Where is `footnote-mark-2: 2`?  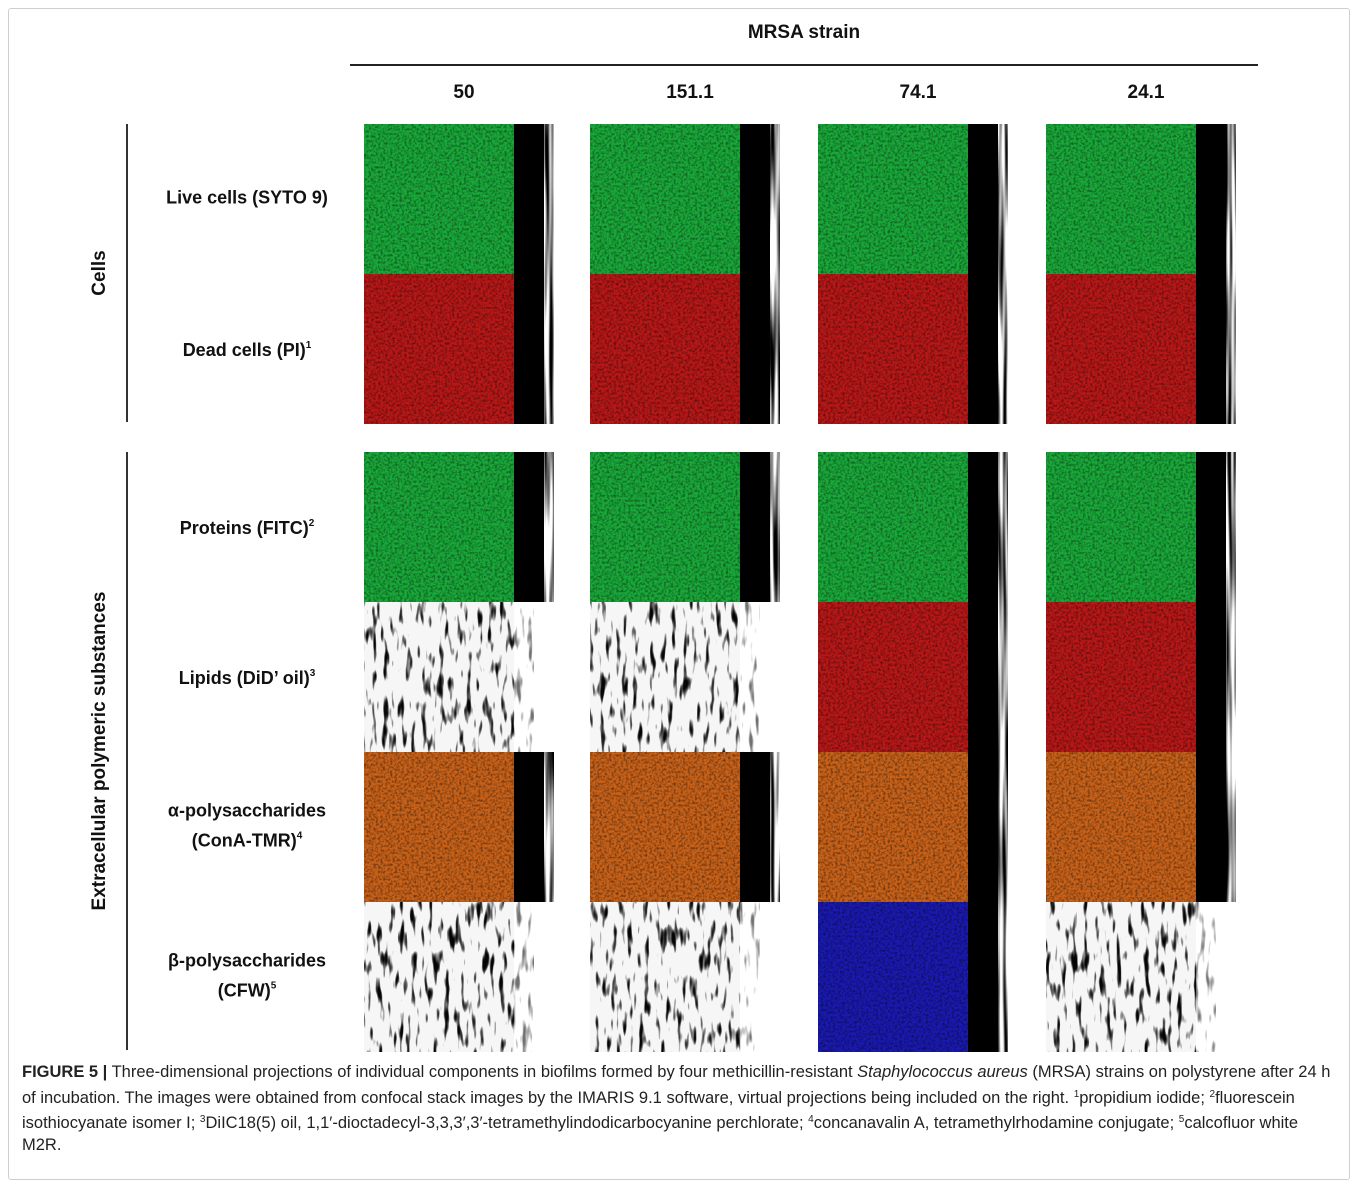 footnote-mark-2: 2 is located at coordinates (1212, 1094).